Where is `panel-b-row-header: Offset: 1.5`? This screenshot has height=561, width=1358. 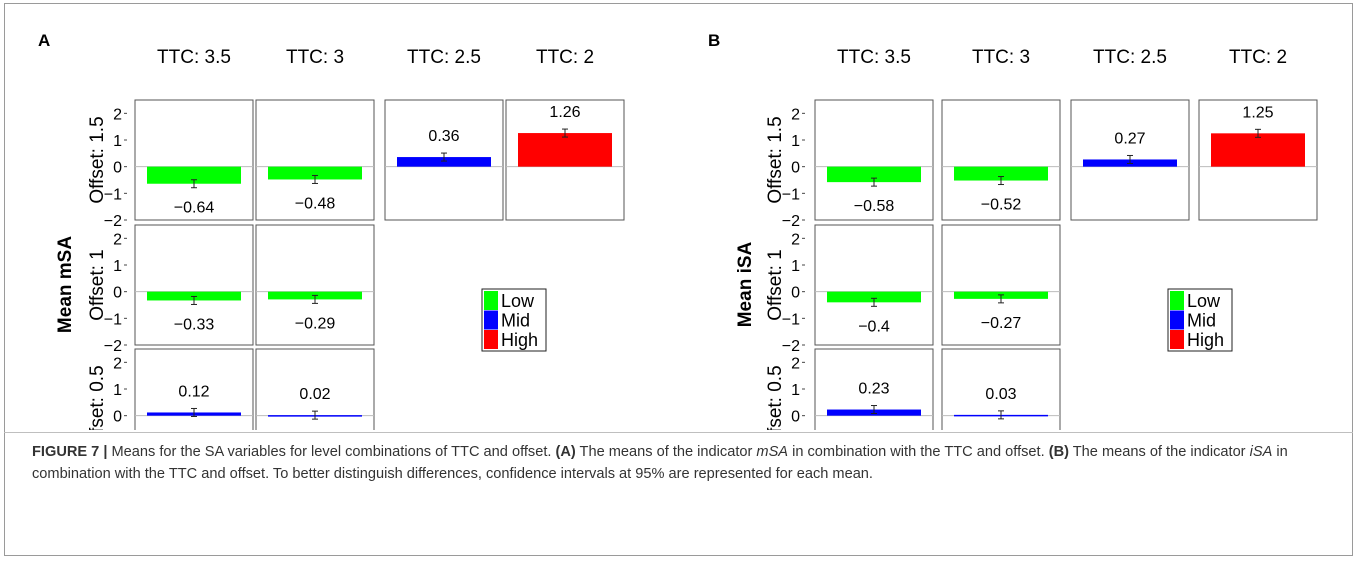
panel-b-row-header: Offset: 1.5 is located at coordinates (775, 159).